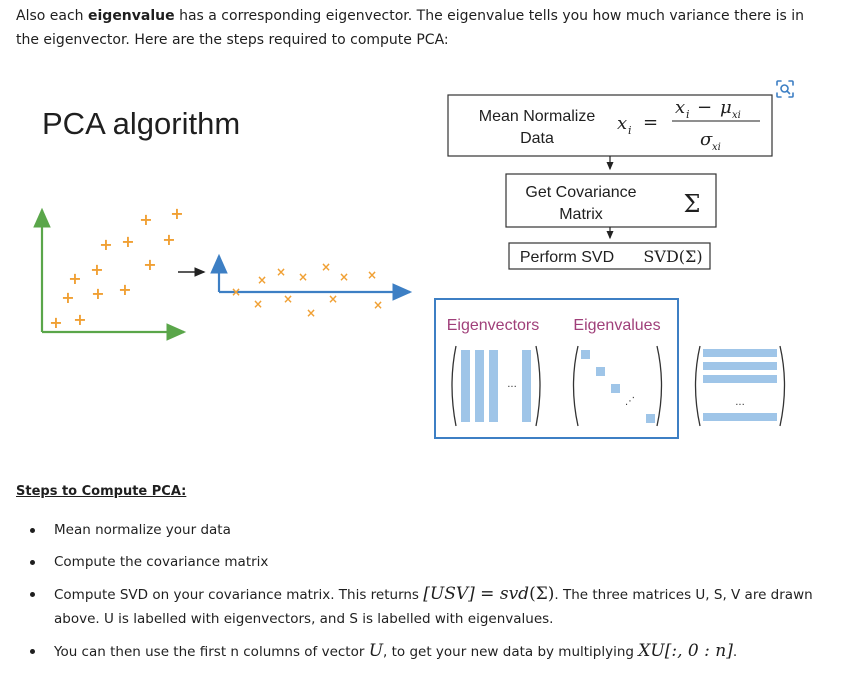 The image size is (844, 682). Describe the element at coordinates (487, 594) in the screenshot. I see `step-3-eq: =` at that location.